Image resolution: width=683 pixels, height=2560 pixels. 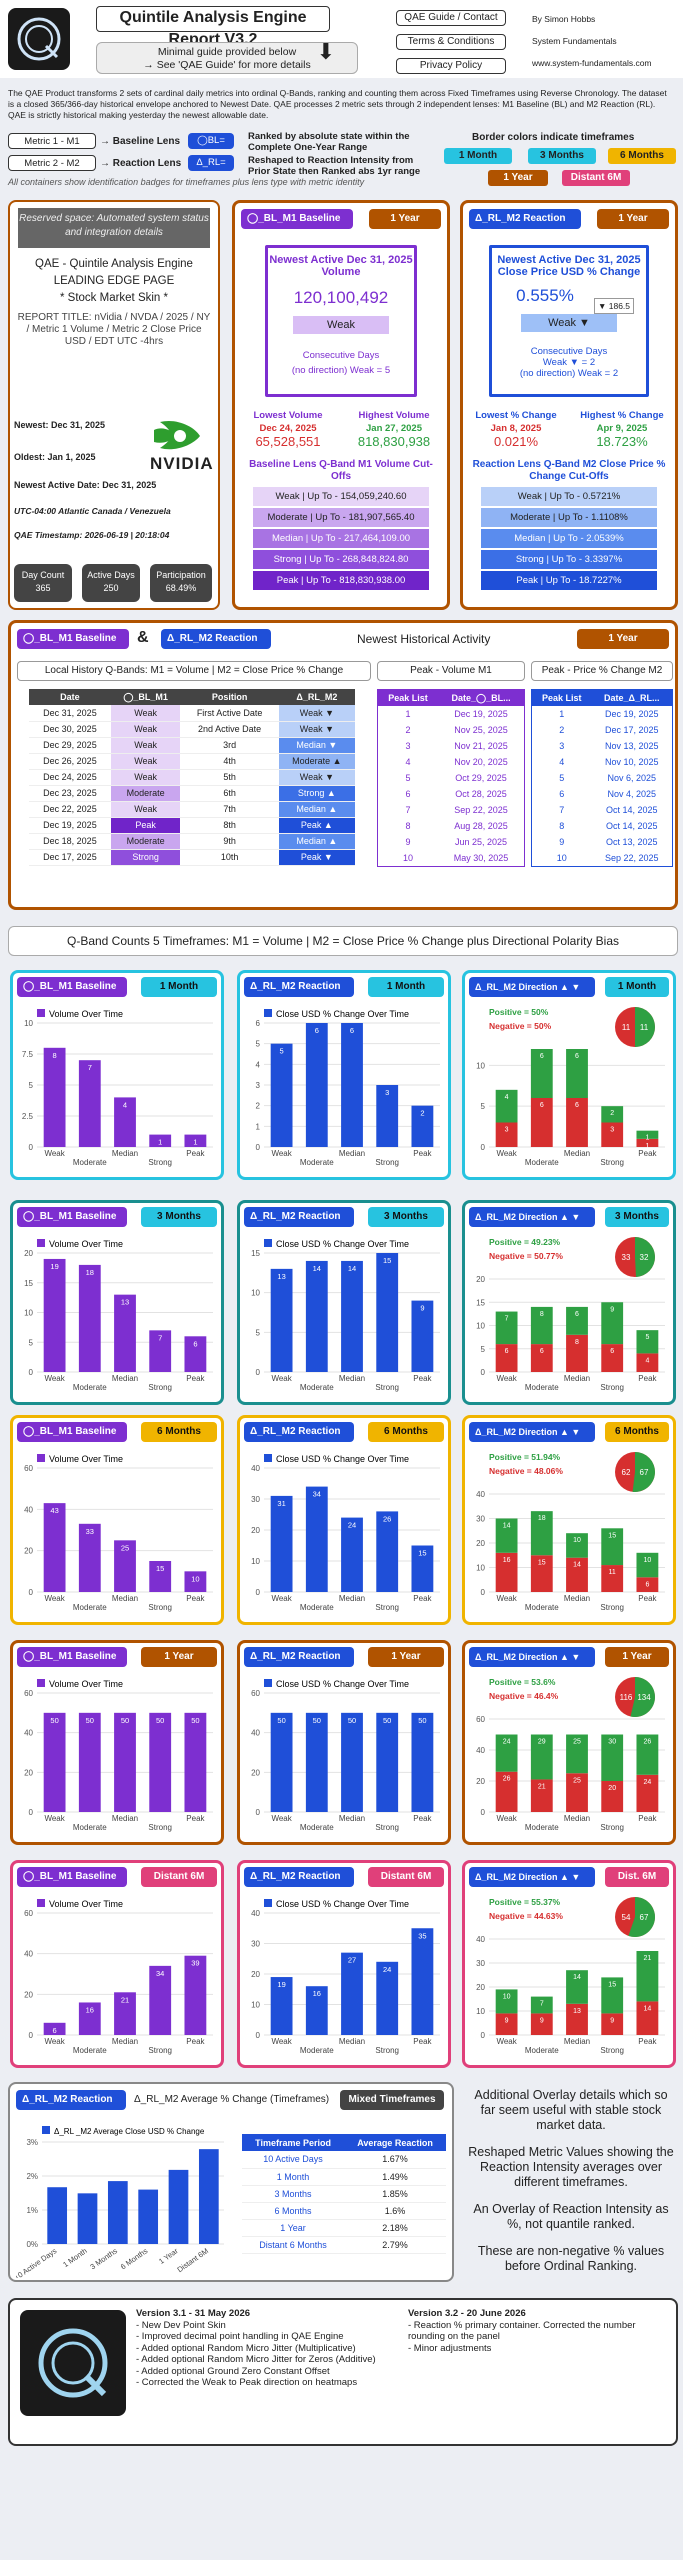 I want to click on bar-median, so click(x=125, y=1333).